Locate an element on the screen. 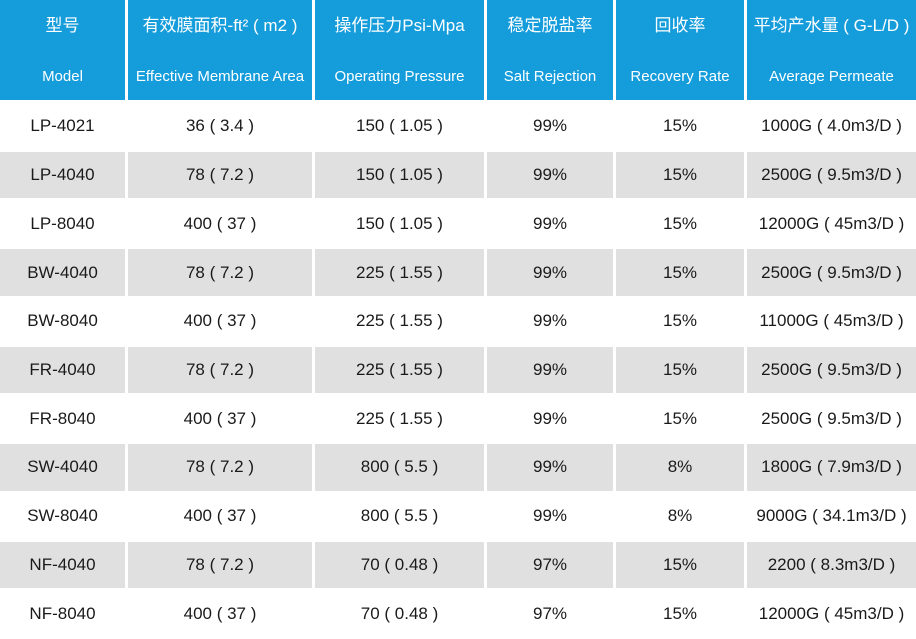 The height and width of the screenshot is (639, 916). model-cell: BW-4040 is located at coordinates (64, 273).